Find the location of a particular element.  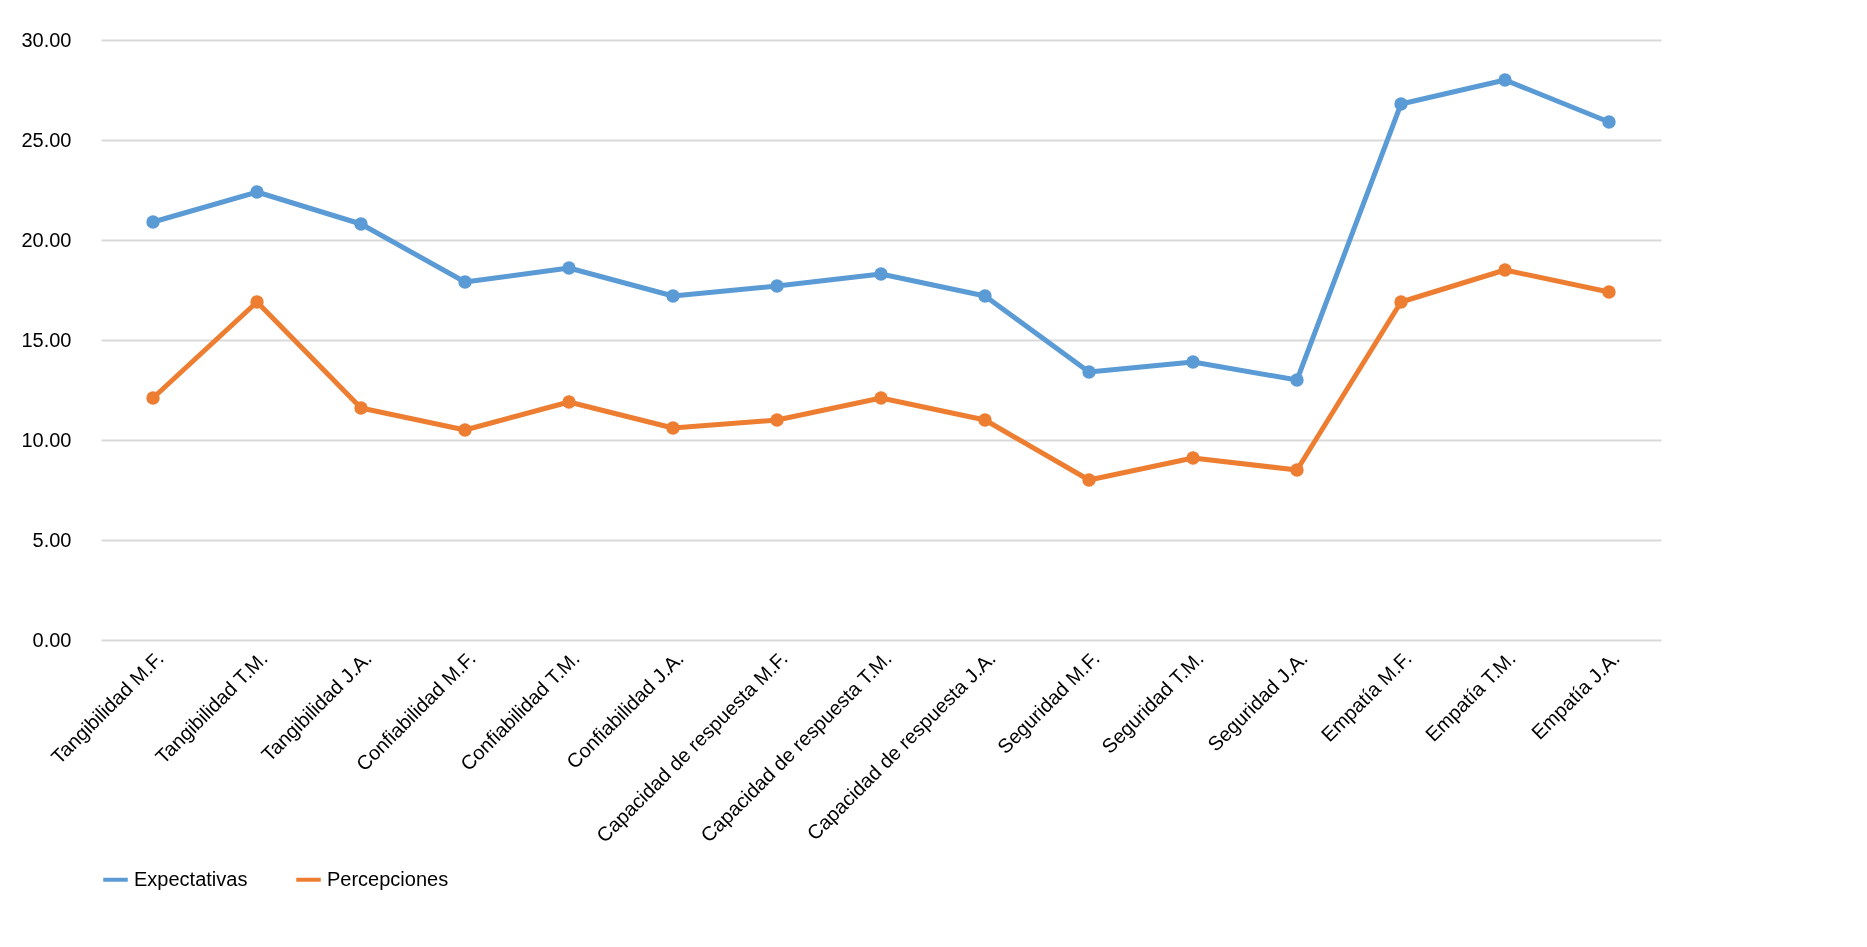

y-tick-label: 10.00 is located at coordinates (46, 439).